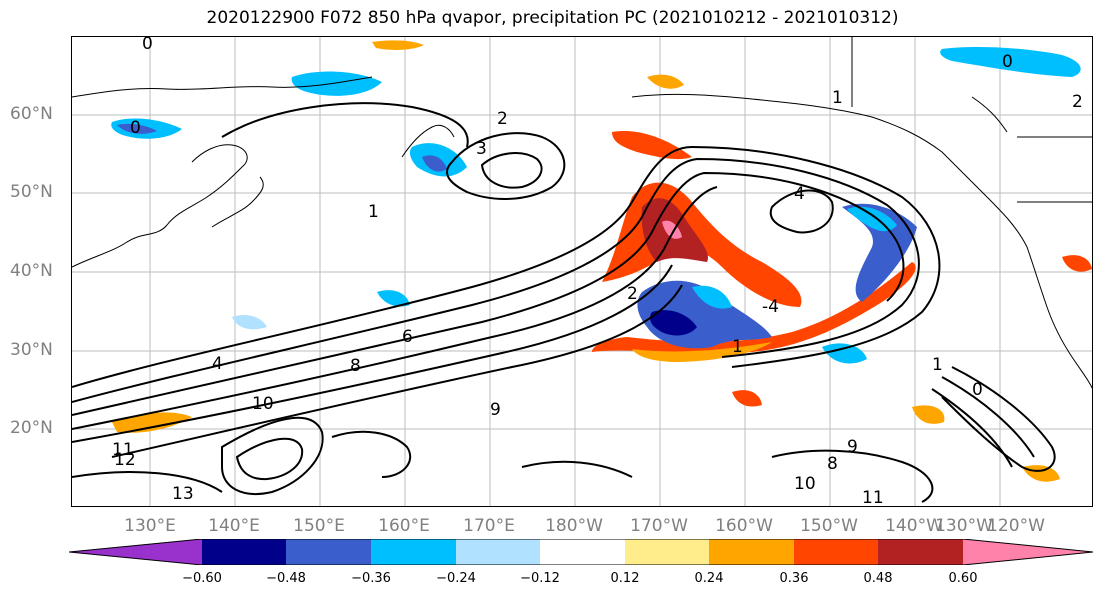 Image resolution: width=1105 pixels, height=601 pixels. Describe the element at coordinates (150, 526) in the screenshot. I see `lon-label-130e: 130°E` at that location.